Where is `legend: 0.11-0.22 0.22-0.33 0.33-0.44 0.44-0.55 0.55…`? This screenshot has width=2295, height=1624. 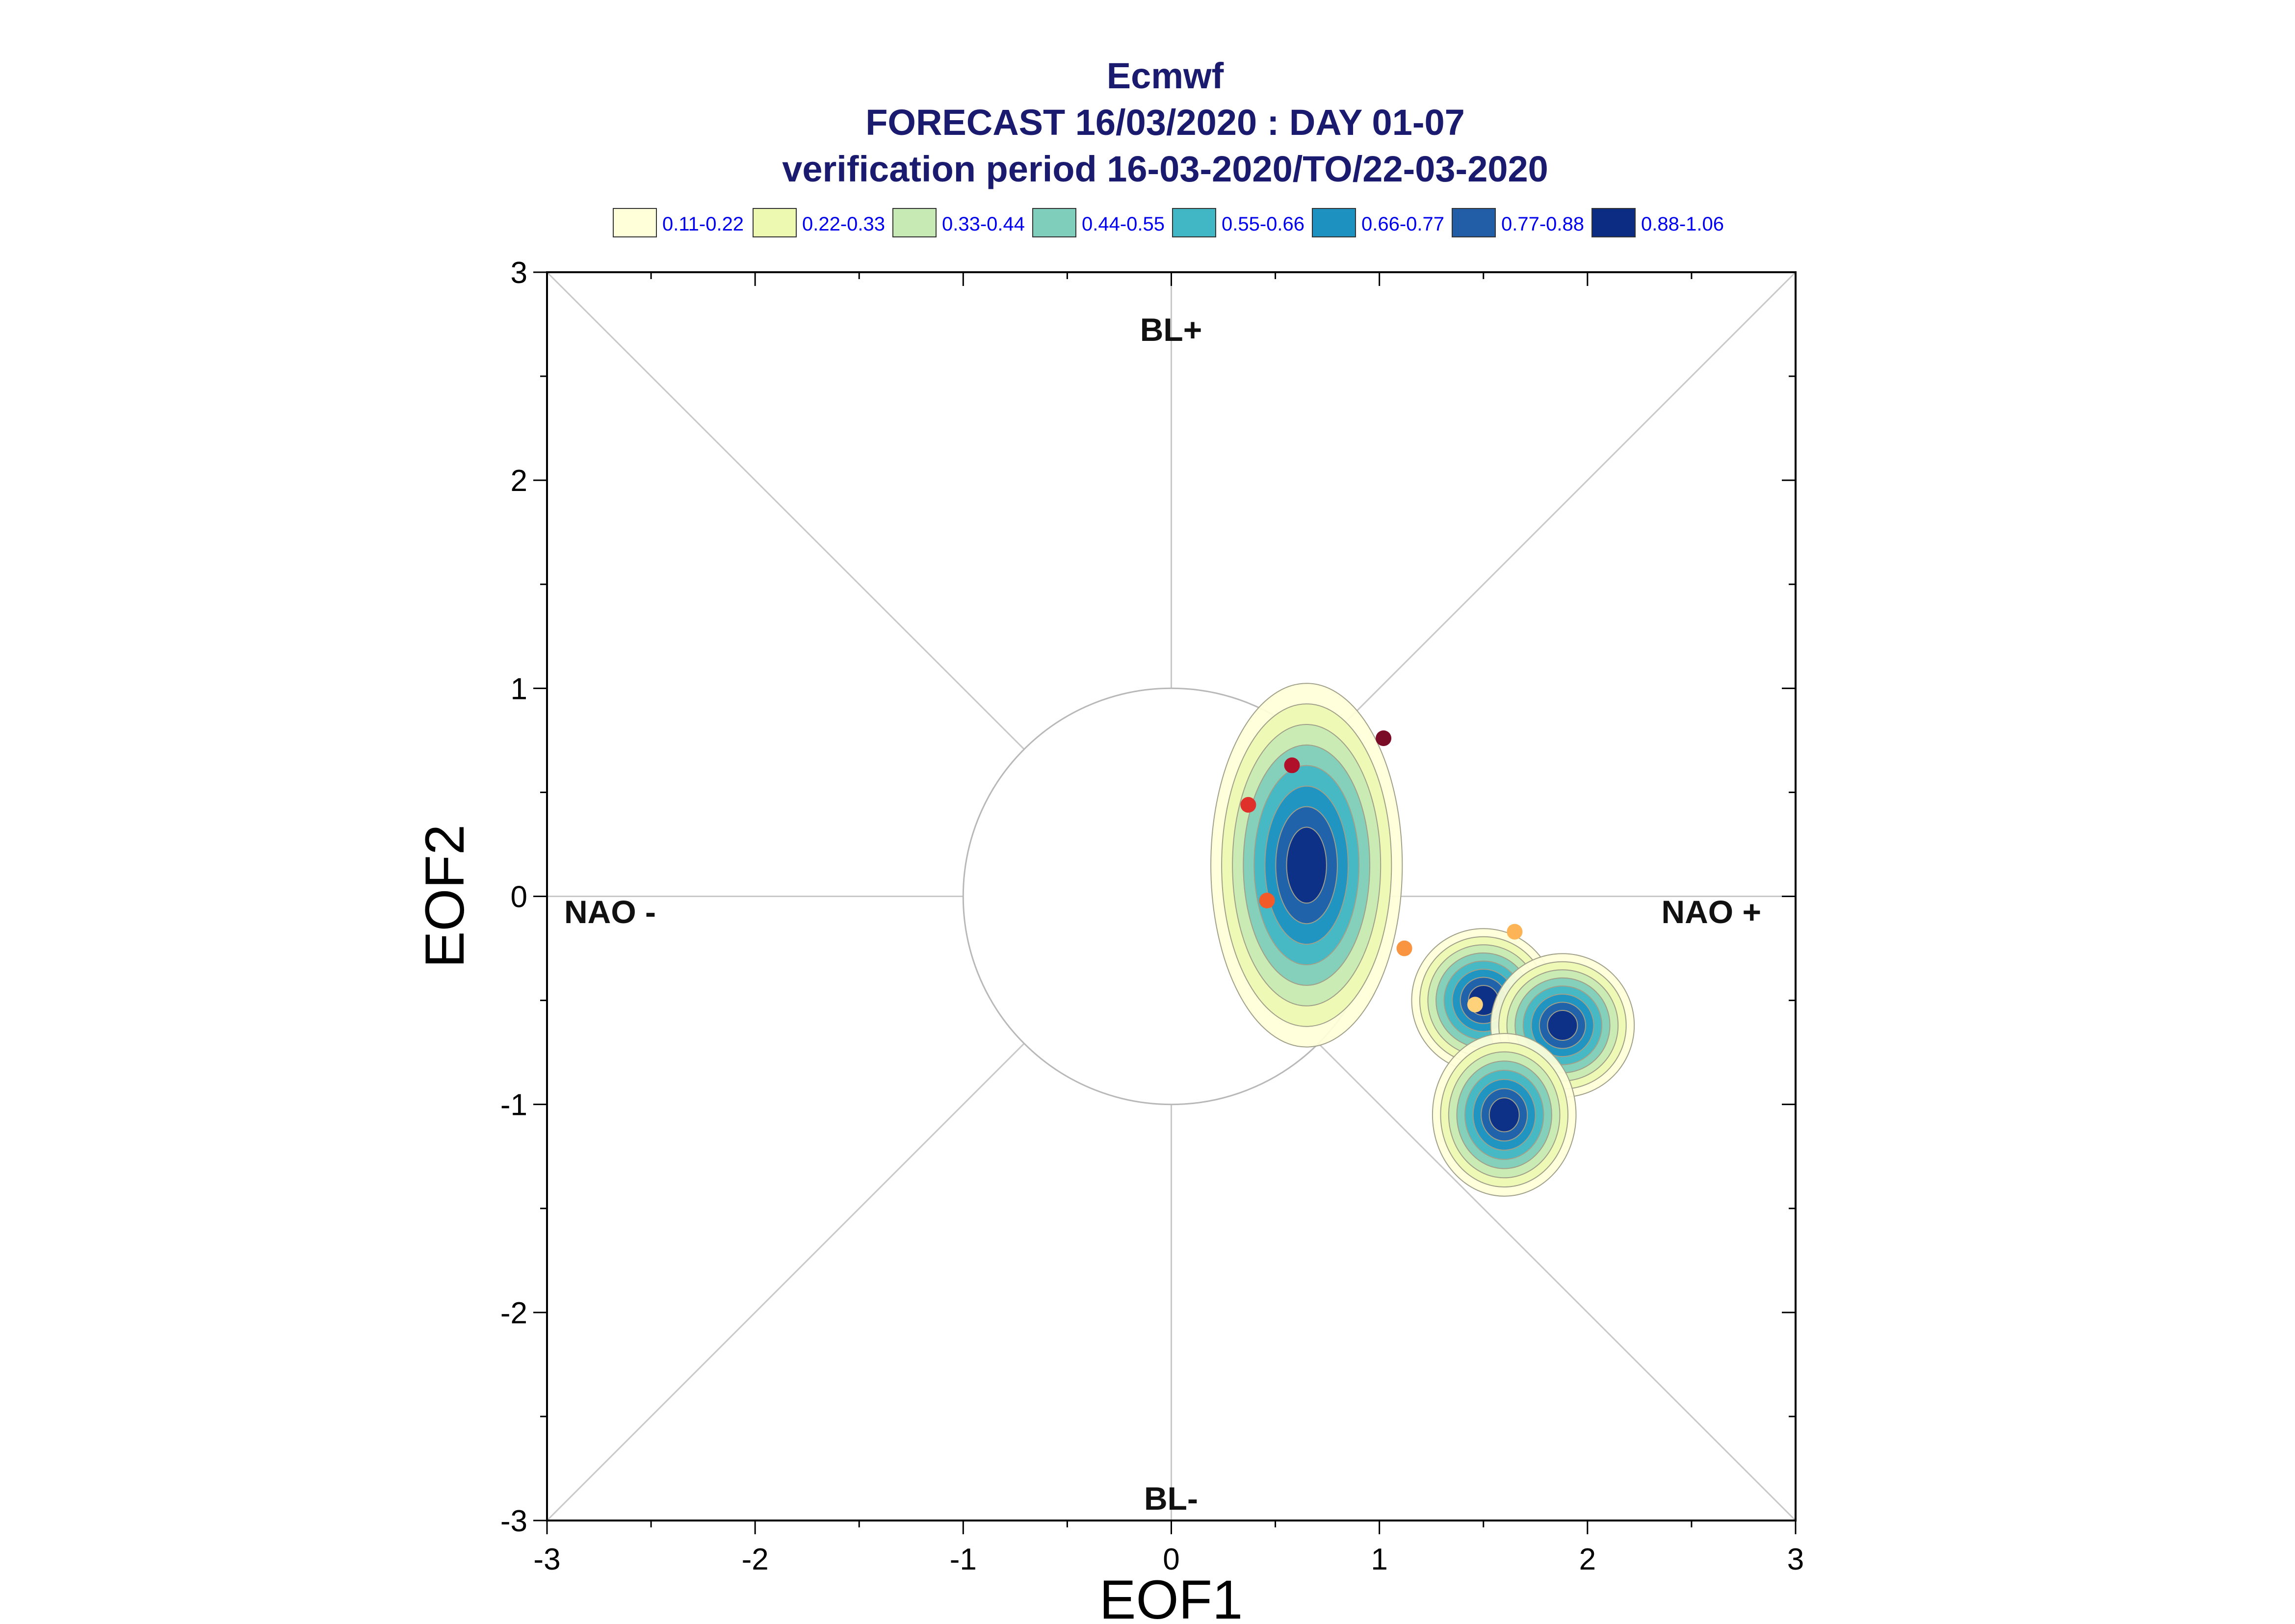
legend: 0.11-0.22 0.22-0.33 0.33-0.44 0.44-0.55 0.55… is located at coordinates (1168, 222).